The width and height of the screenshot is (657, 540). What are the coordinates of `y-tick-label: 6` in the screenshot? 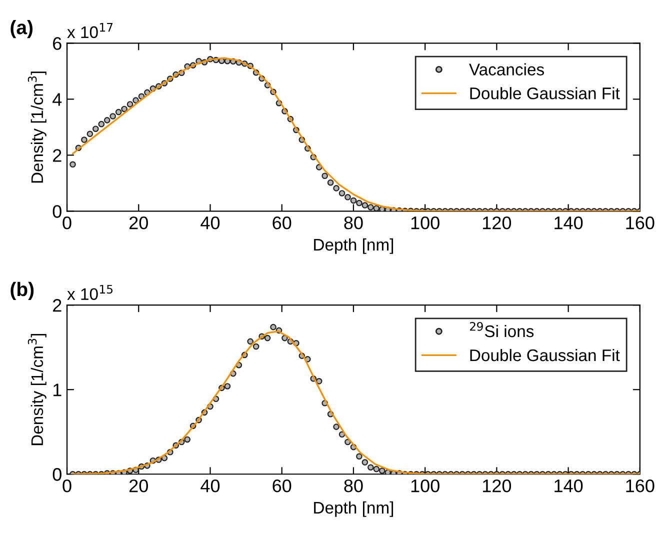 It's located at (57, 43).